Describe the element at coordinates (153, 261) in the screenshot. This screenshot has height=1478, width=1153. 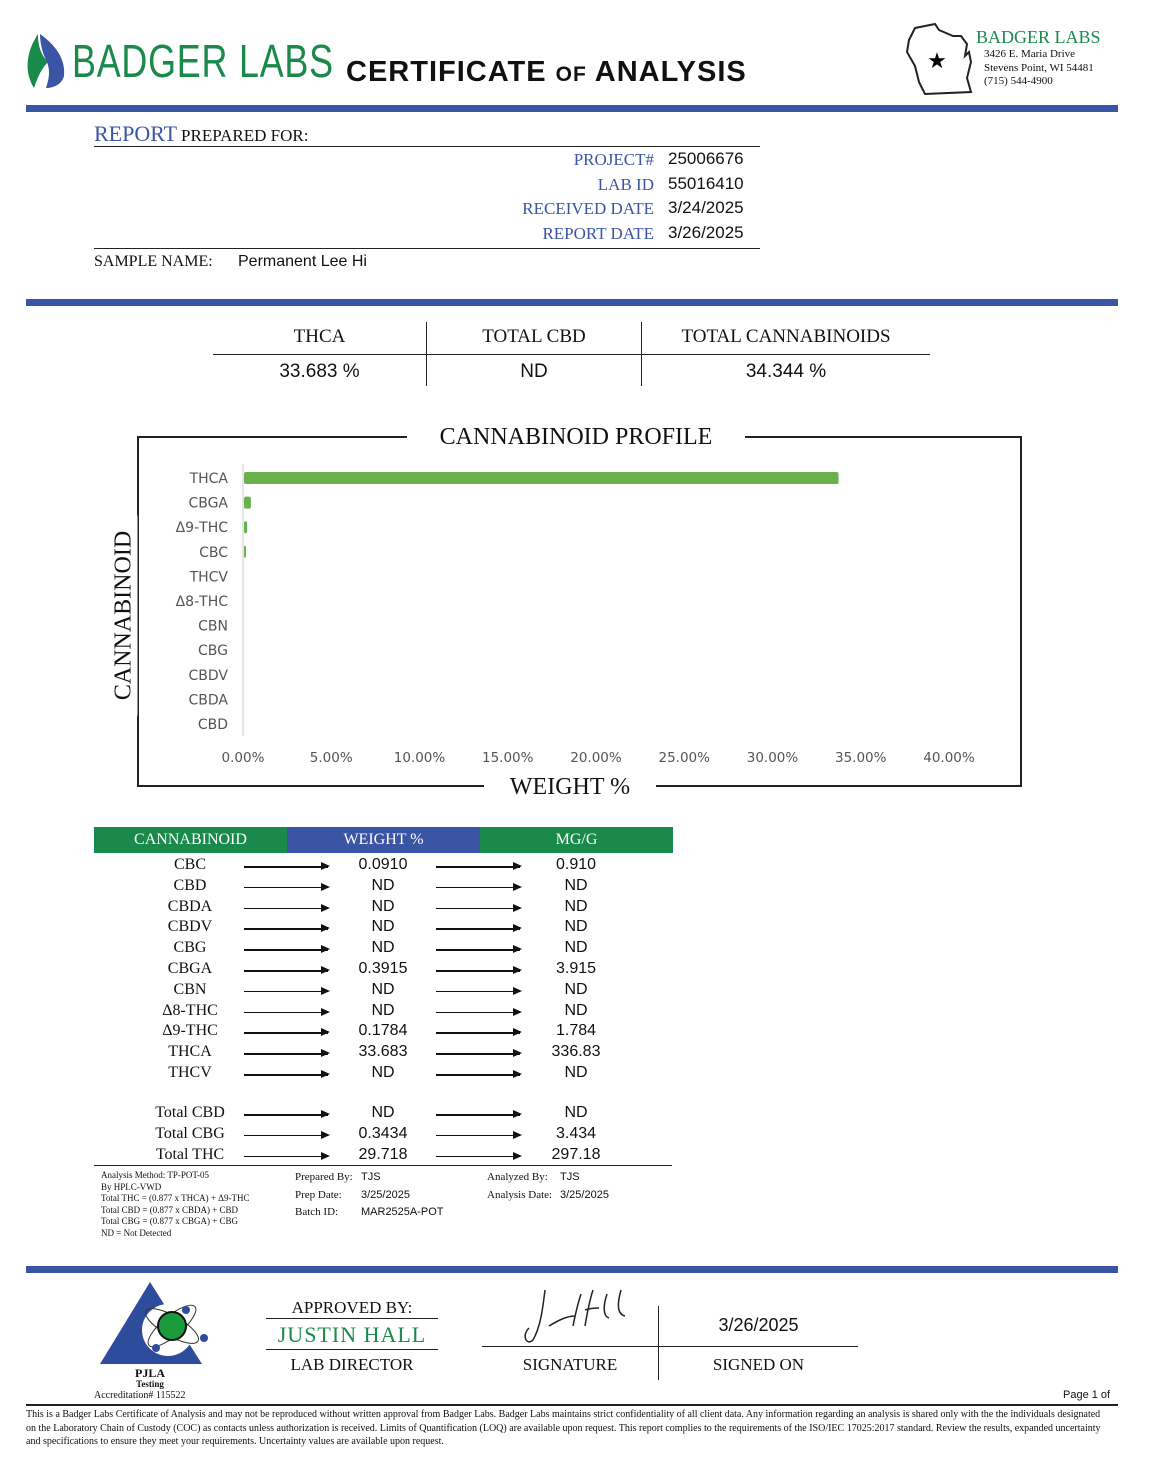
I see `sample-name-label: SAMPLE NAME:` at that location.